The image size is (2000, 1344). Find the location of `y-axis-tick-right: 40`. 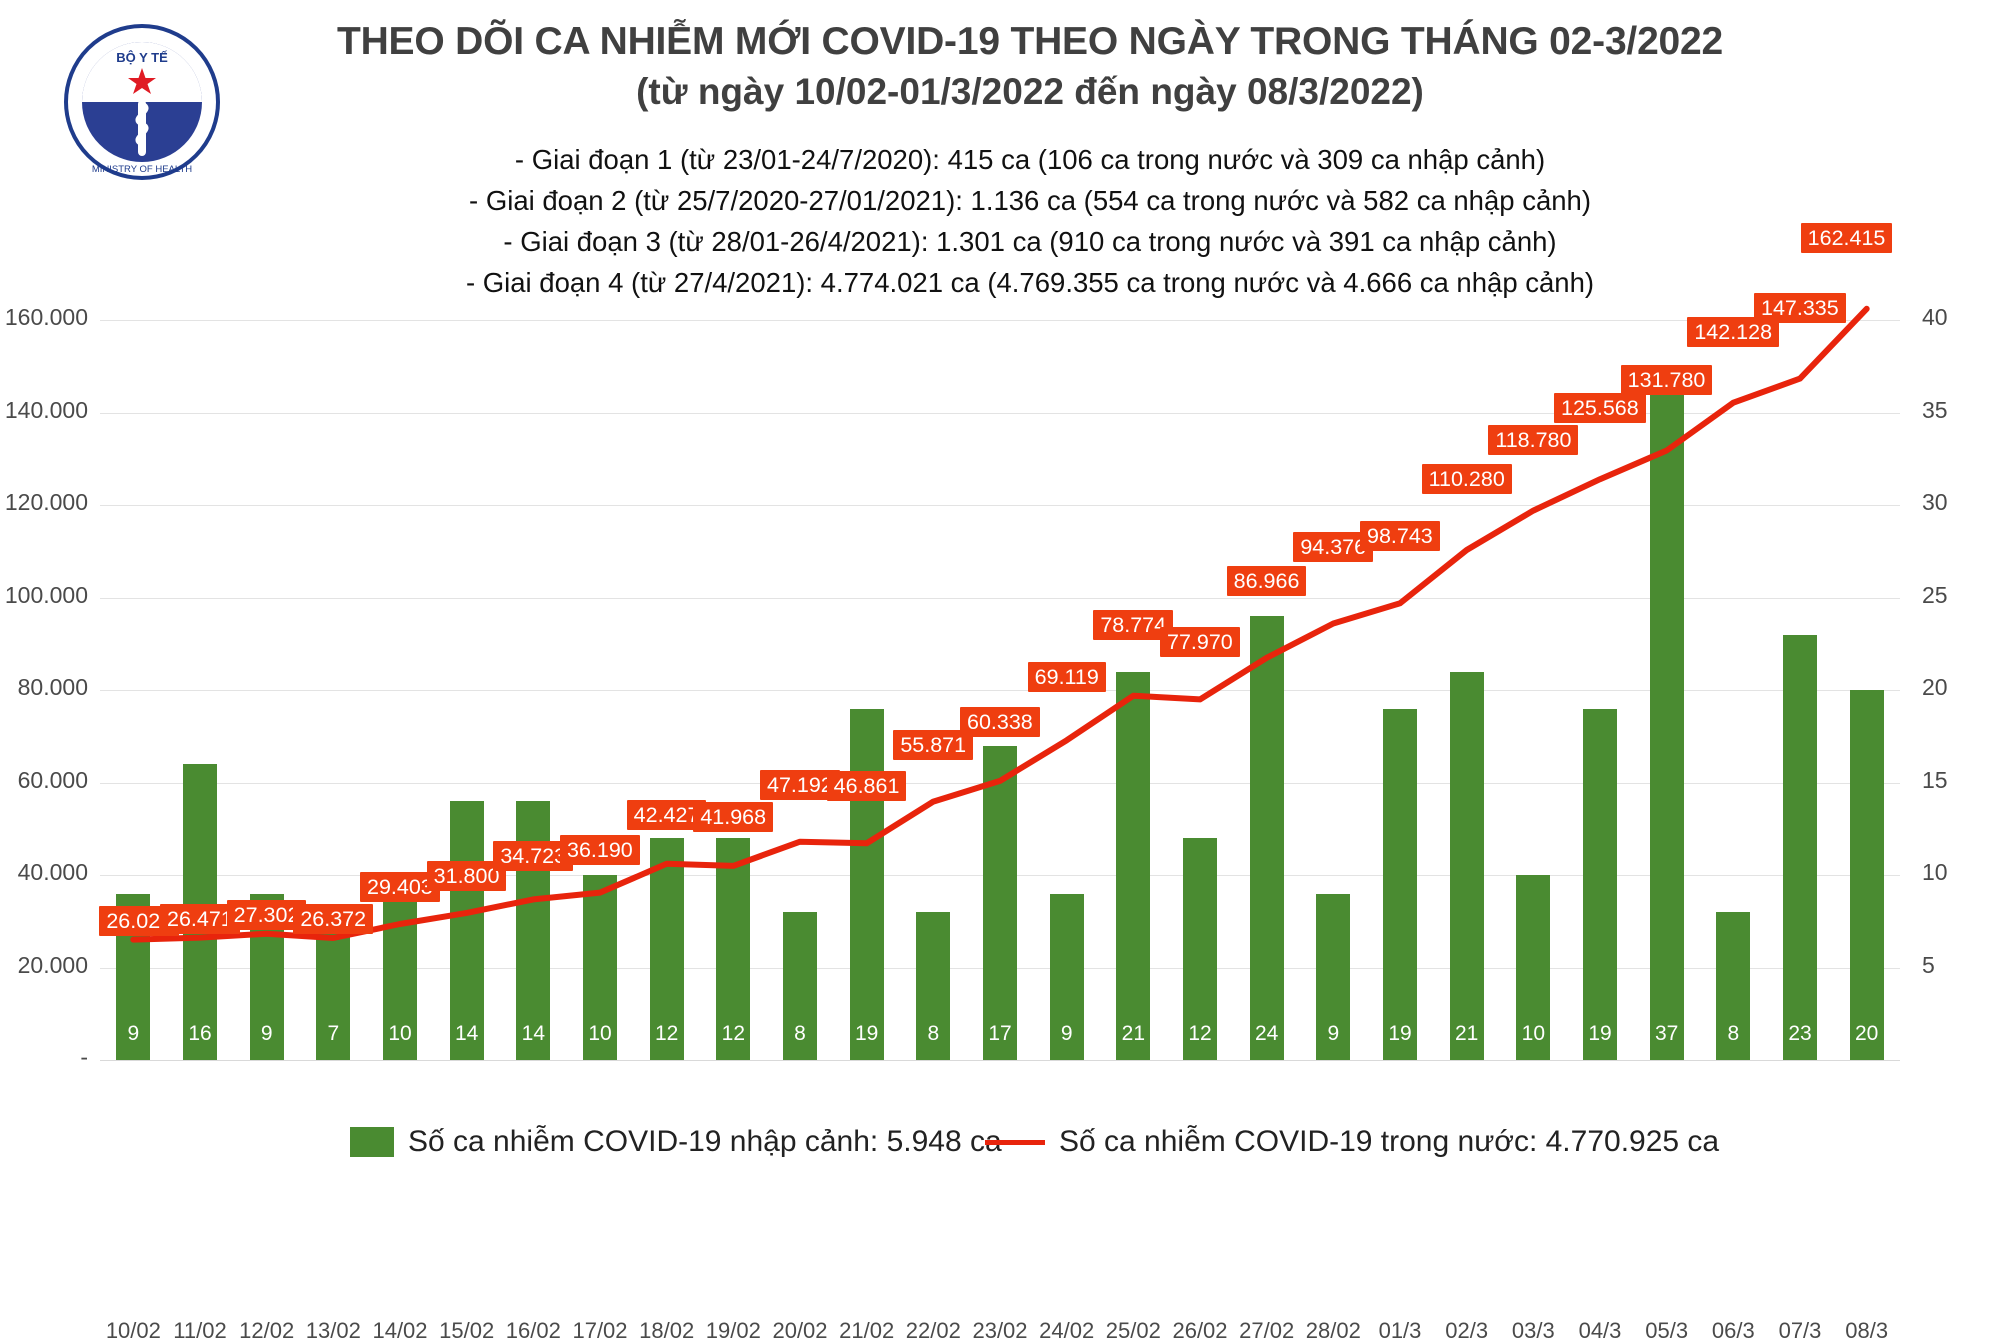

y-axis-tick-right: 40 is located at coordinates (1935, 317).